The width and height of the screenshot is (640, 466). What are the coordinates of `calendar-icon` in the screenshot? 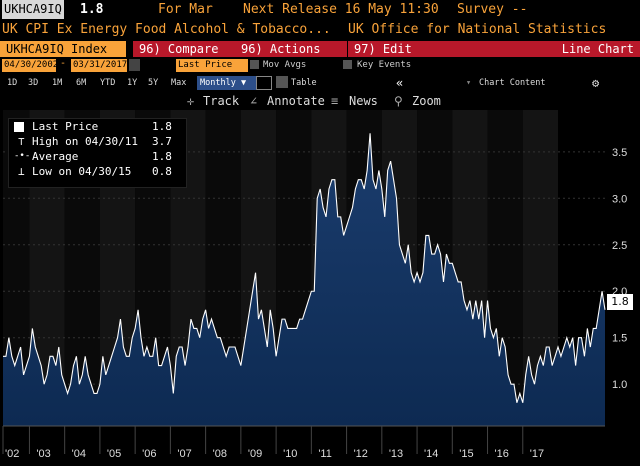 It's located at (134, 65).